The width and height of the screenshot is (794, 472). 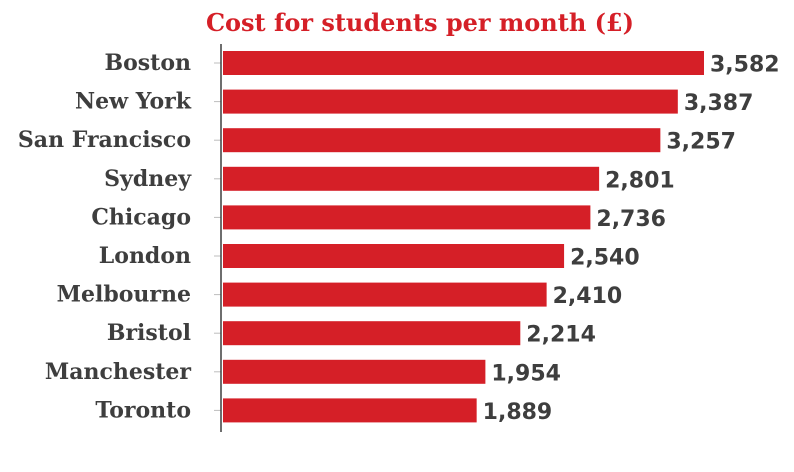 I want to click on category-label: Toronto, so click(x=143, y=410).